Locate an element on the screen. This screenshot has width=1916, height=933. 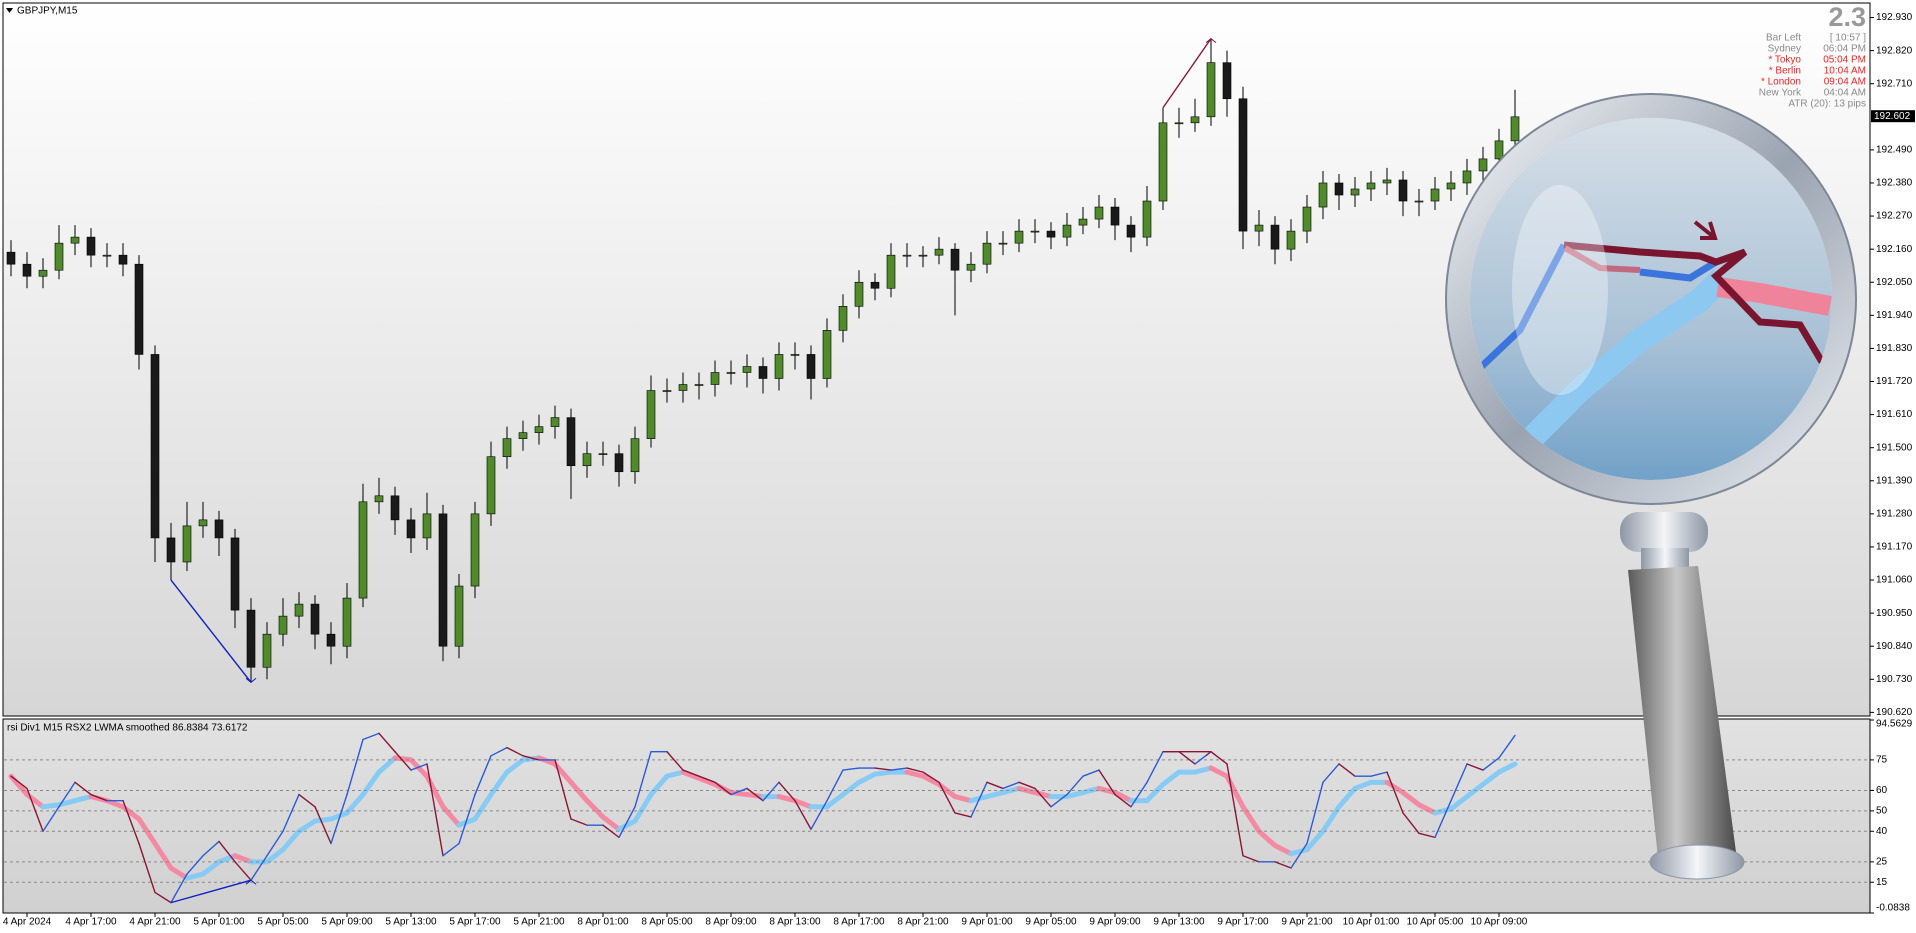
x-tick-label: 9 Apr 09:00 is located at coordinates (1115, 922).